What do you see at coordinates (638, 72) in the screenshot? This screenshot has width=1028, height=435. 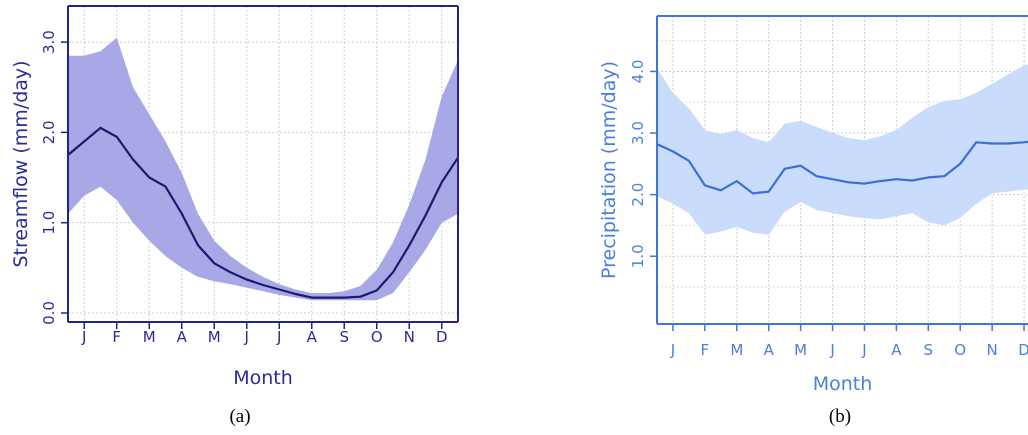 I see `y-tick-label: 4.0` at bounding box center [638, 72].